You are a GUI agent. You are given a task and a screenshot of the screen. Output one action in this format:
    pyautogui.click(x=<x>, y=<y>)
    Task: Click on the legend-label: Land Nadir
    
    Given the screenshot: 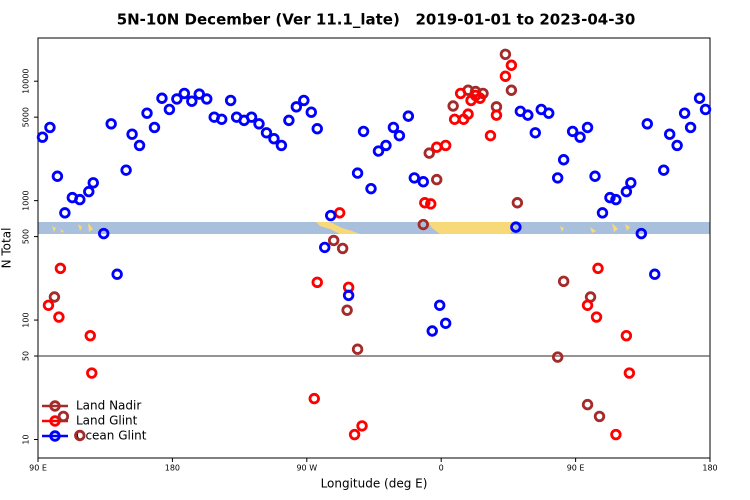 What is the action you would take?
    pyautogui.click(x=108, y=406)
    